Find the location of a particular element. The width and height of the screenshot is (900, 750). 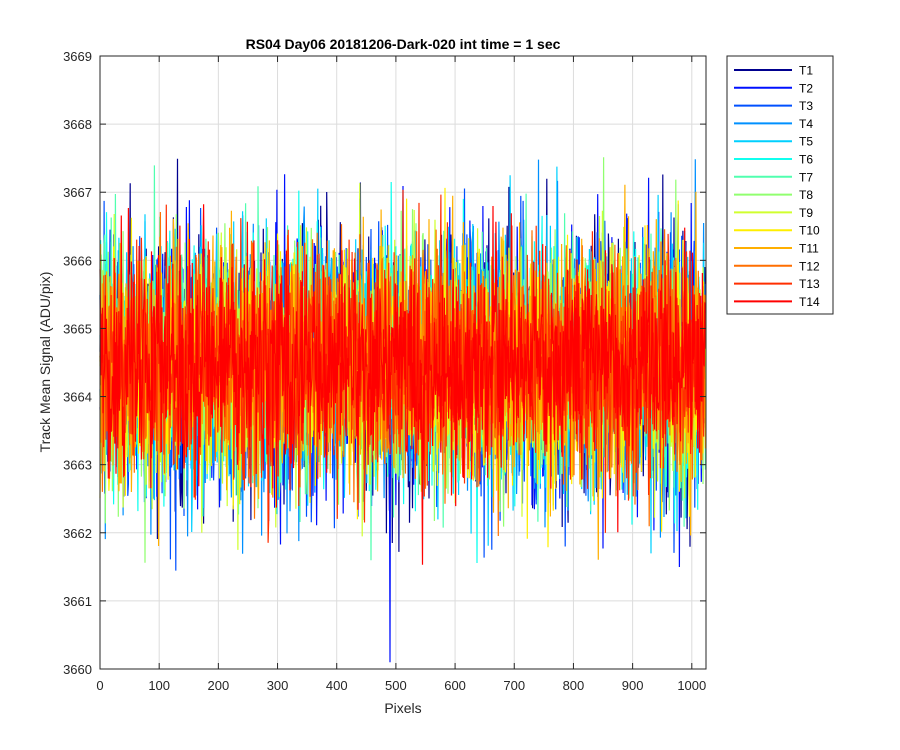

y-tick-label: 3665 is located at coordinates (77, 328).